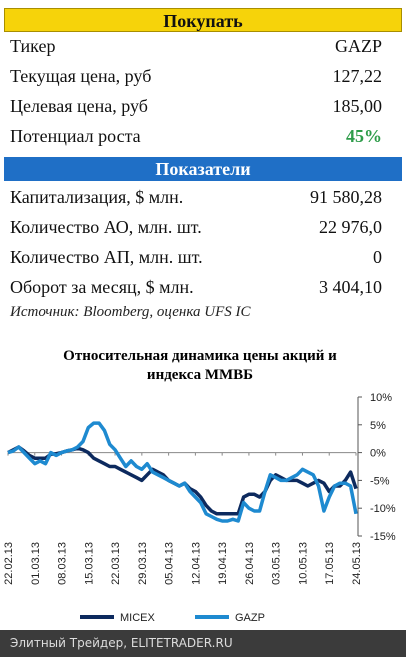 This screenshot has height=657, width=406. What do you see at coordinates (79, 106) in the screenshot?
I see `row-label: Целевая цена, руб` at bounding box center [79, 106].